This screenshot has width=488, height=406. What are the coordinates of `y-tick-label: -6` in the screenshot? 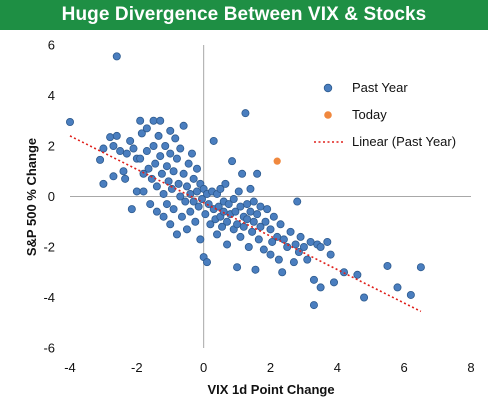 It's located at (49, 348).